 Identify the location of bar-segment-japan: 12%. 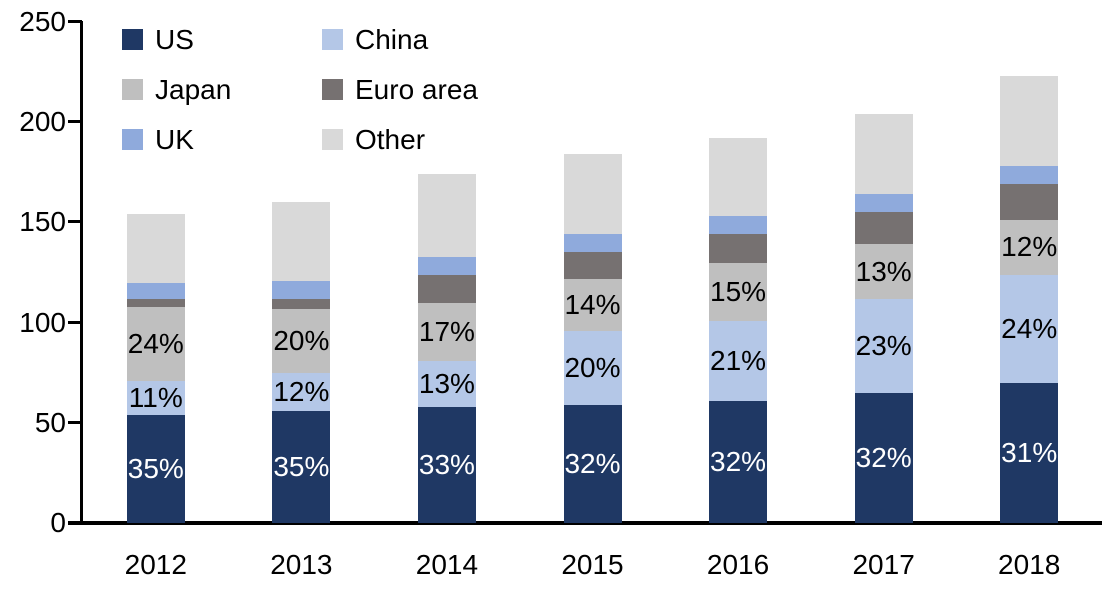
(1029, 247).